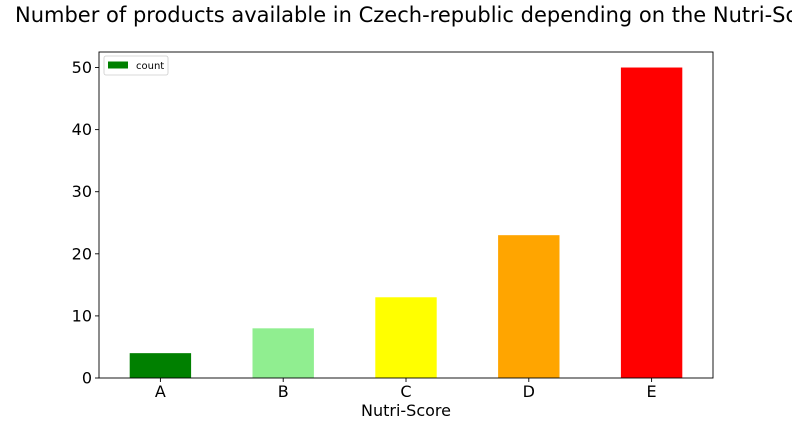 The height and width of the screenshot is (432, 792). Describe the element at coordinates (406, 410) in the screenshot. I see `x-axis-label: Nutri-Score` at that location.